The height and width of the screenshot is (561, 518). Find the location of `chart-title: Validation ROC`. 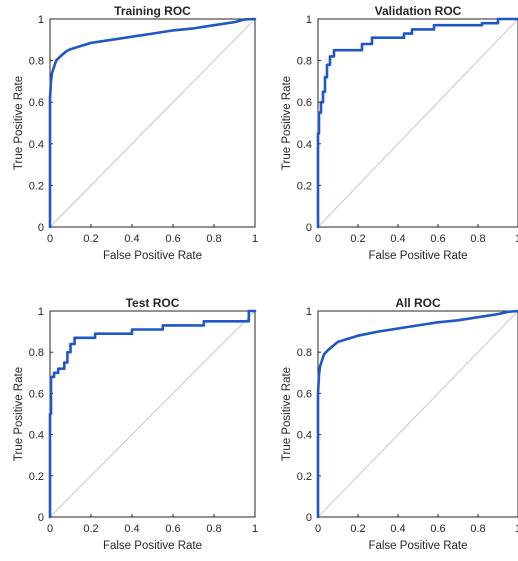

chart-title: Validation ROC is located at coordinates (418, 11).